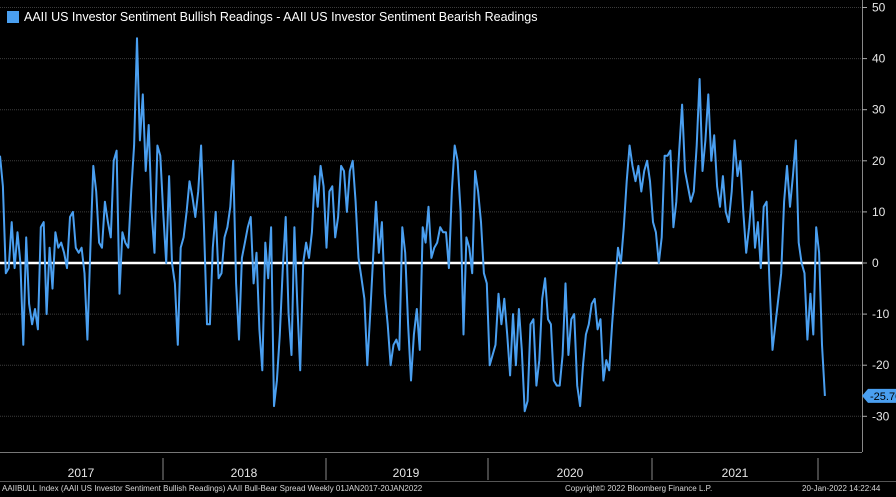 The image size is (896, 497). What do you see at coordinates (881, 314) in the screenshot?
I see `y-tick-label: -10` at bounding box center [881, 314].